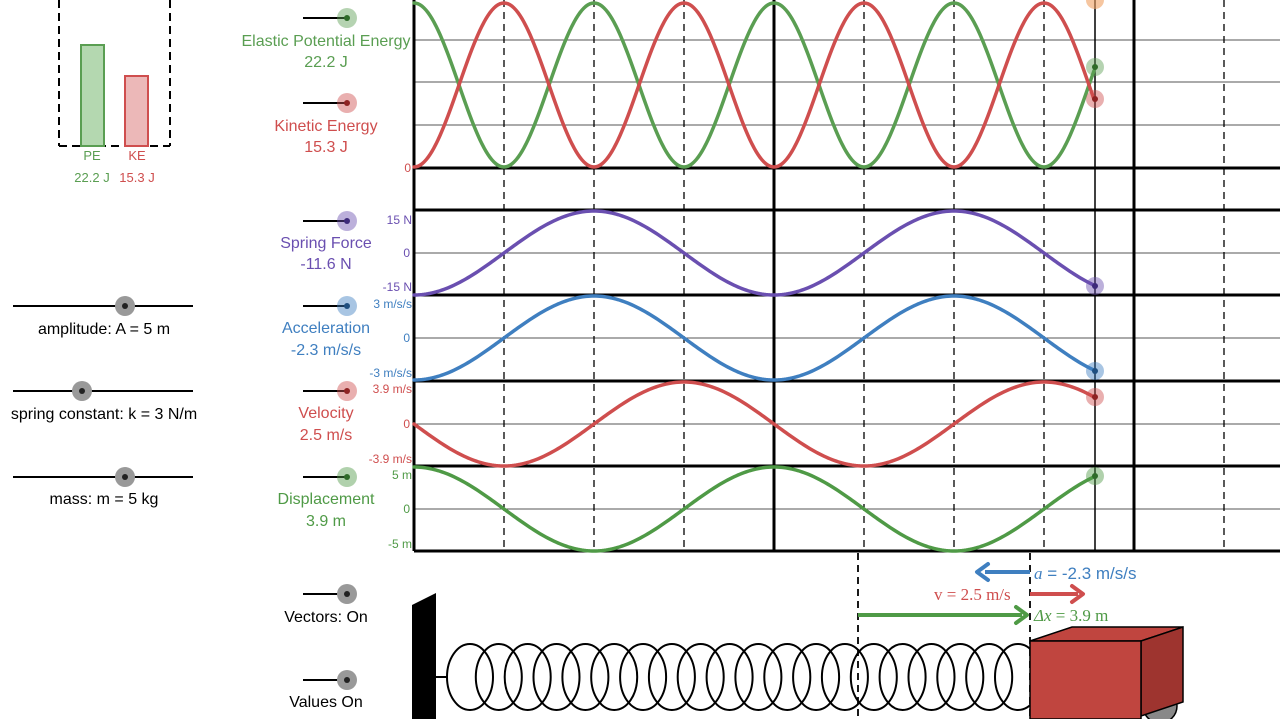 The width and height of the screenshot is (1280, 719). Describe the element at coordinates (326, 498) in the screenshot. I see `toggle-displacement: Displacement 3.9 m` at that location.